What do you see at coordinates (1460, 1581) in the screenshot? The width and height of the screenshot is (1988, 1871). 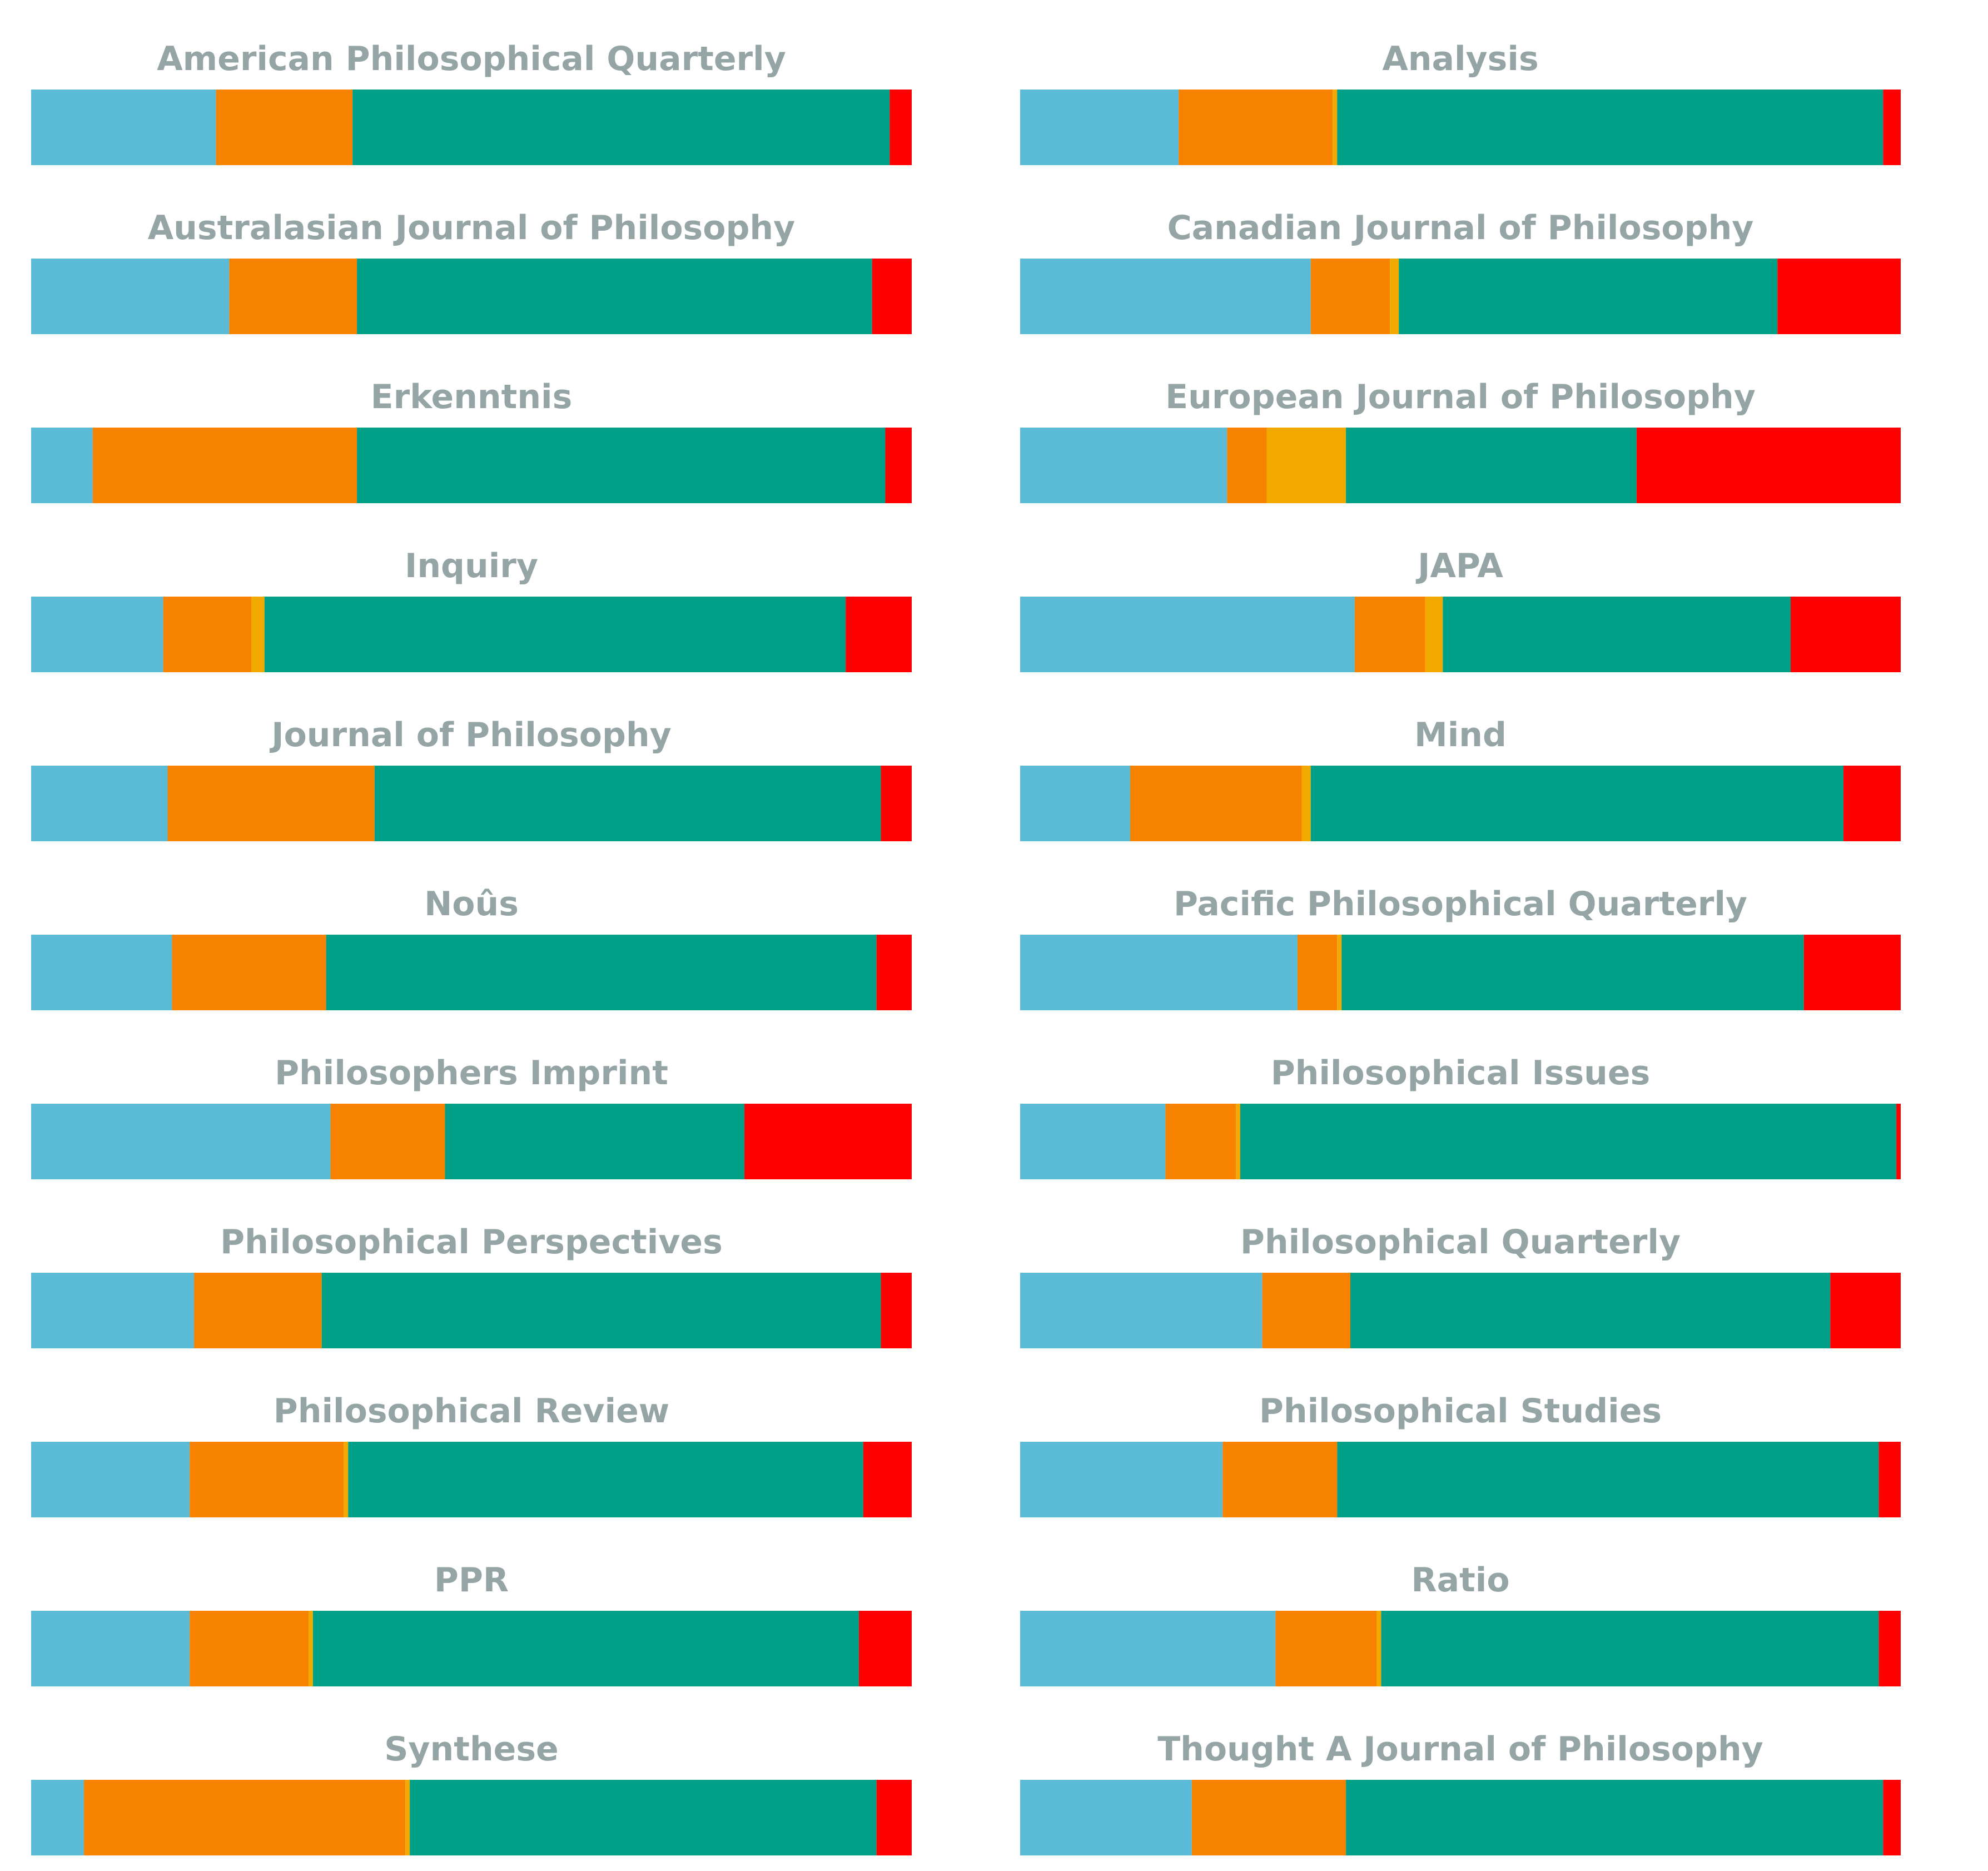 I see `panel-title: Ratio` at bounding box center [1460, 1581].